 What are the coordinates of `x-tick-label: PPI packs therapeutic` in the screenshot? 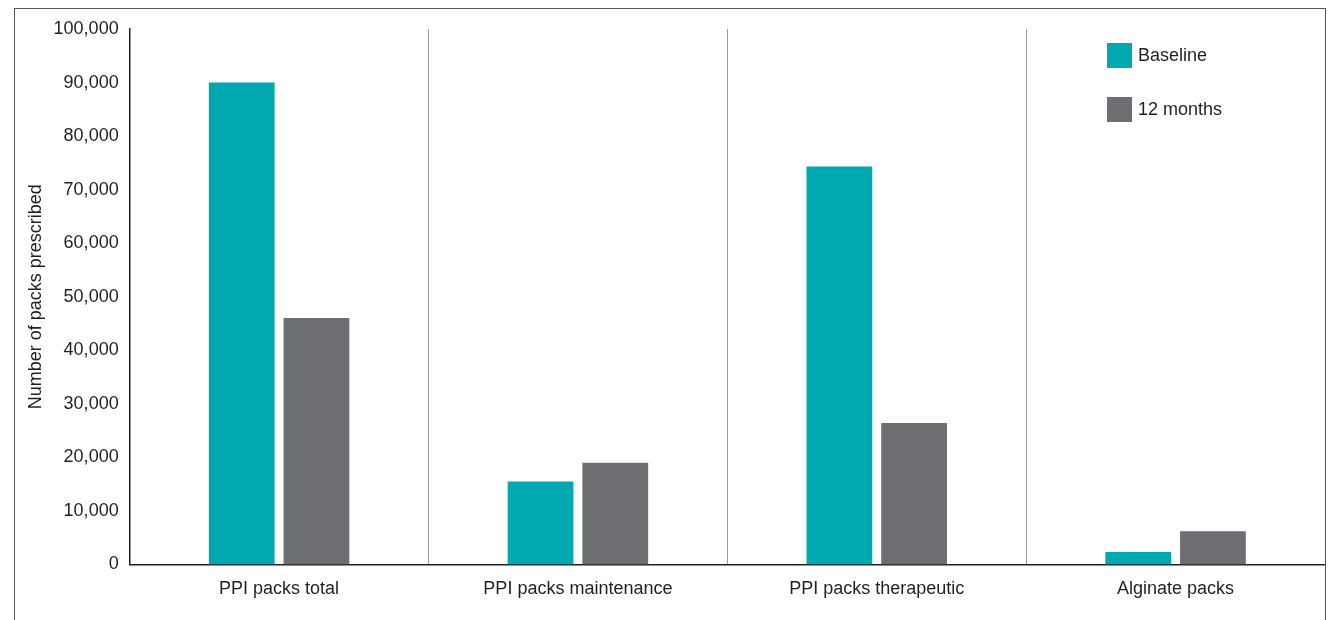 It's located at (877, 588).